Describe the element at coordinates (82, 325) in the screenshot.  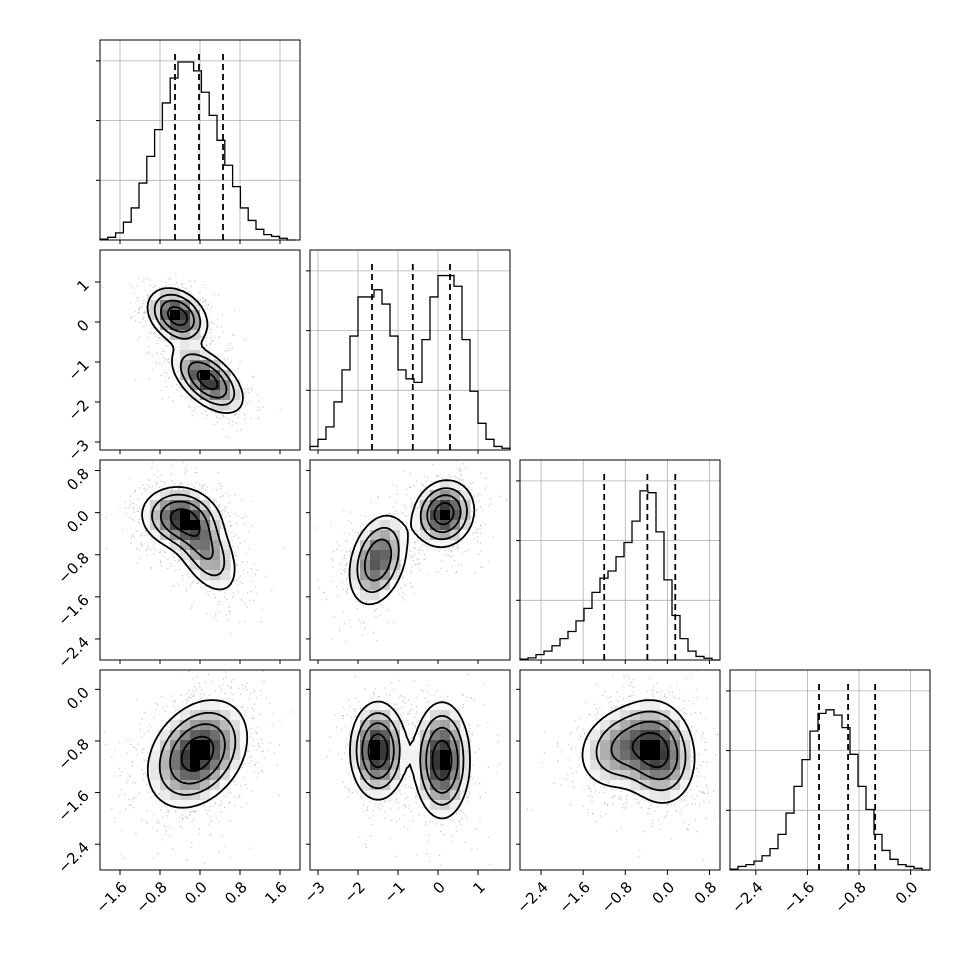
I see `y-tick-label-p1-3: 0` at that location.